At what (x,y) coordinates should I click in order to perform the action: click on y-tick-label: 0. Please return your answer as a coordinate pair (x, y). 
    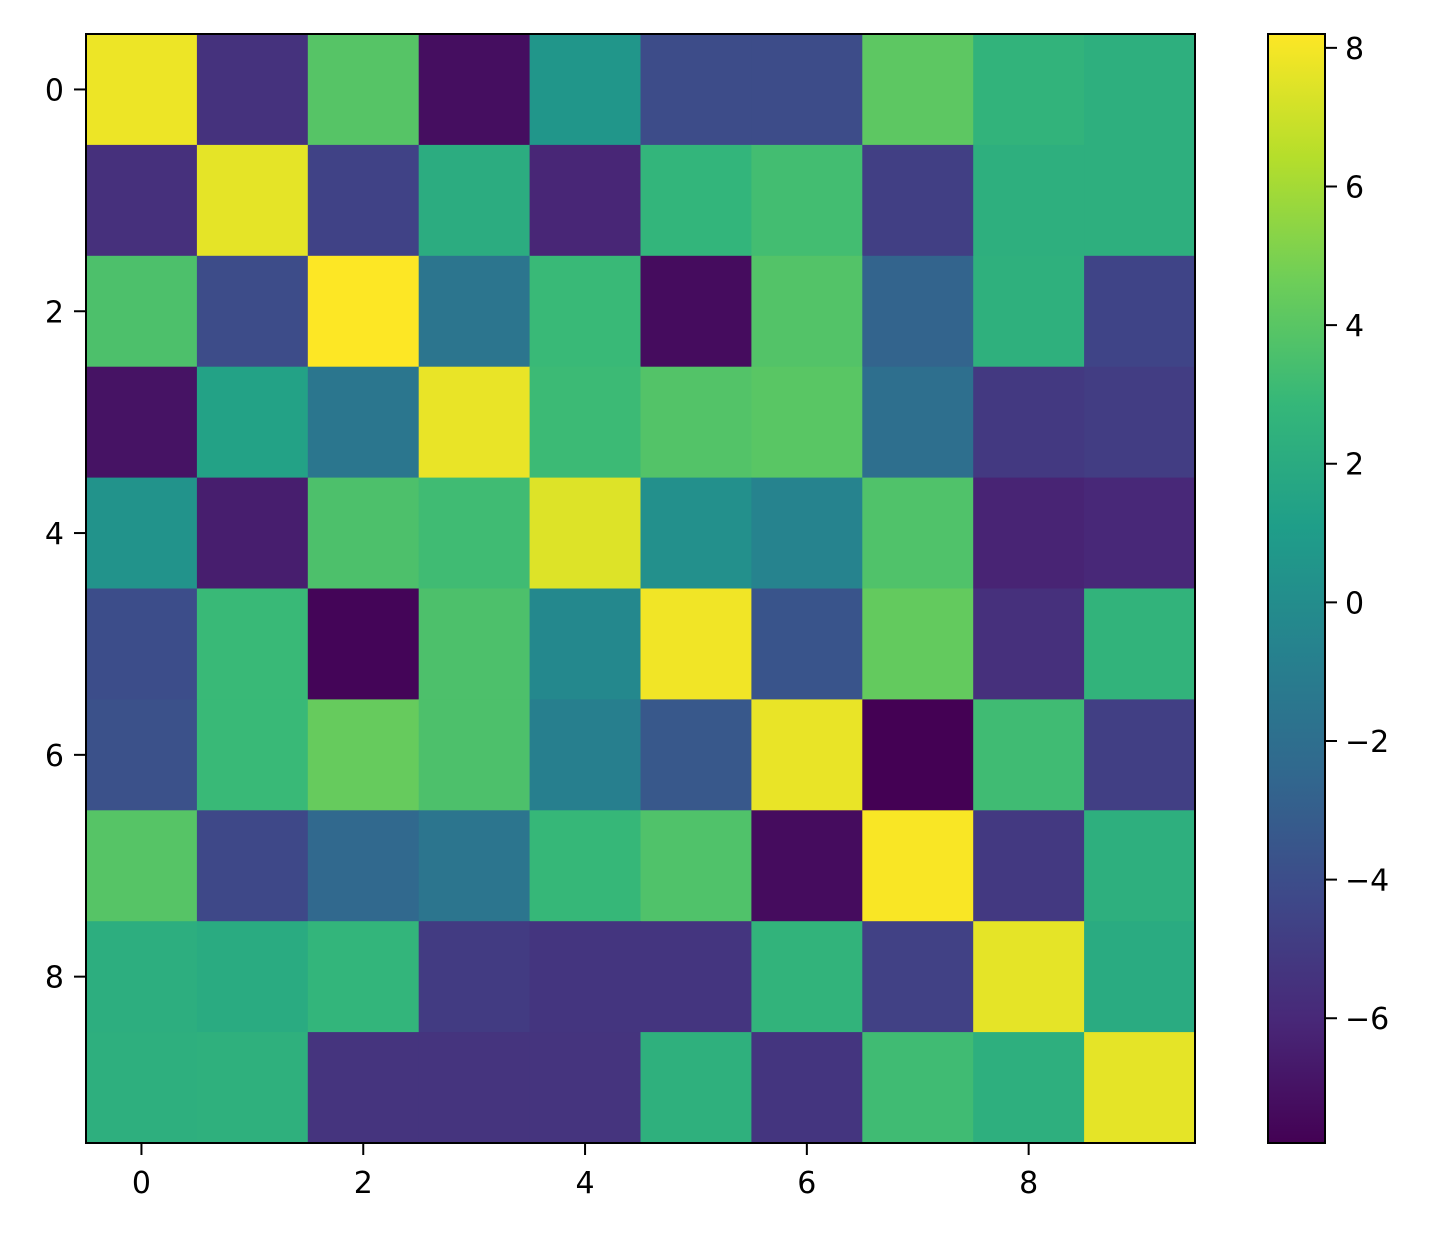
    Looking at the image, I should click on (54, 90).